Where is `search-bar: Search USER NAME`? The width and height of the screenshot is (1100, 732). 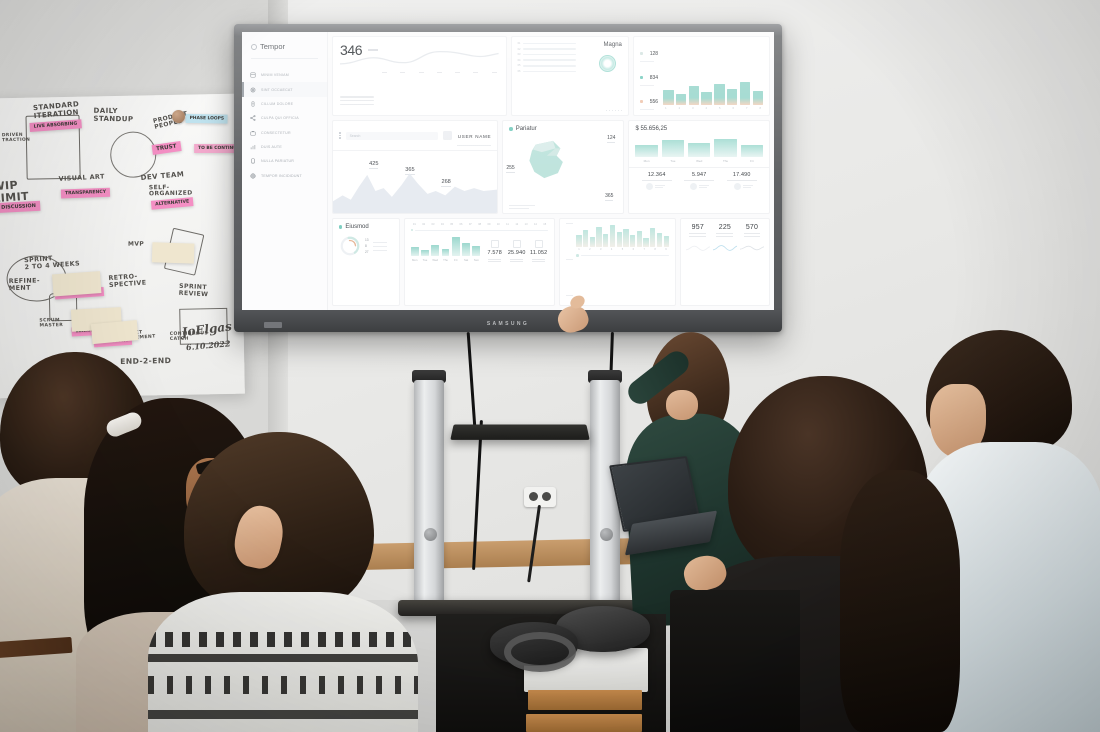
search-bar: Search USER NAME is located at coordinates (415, 136).